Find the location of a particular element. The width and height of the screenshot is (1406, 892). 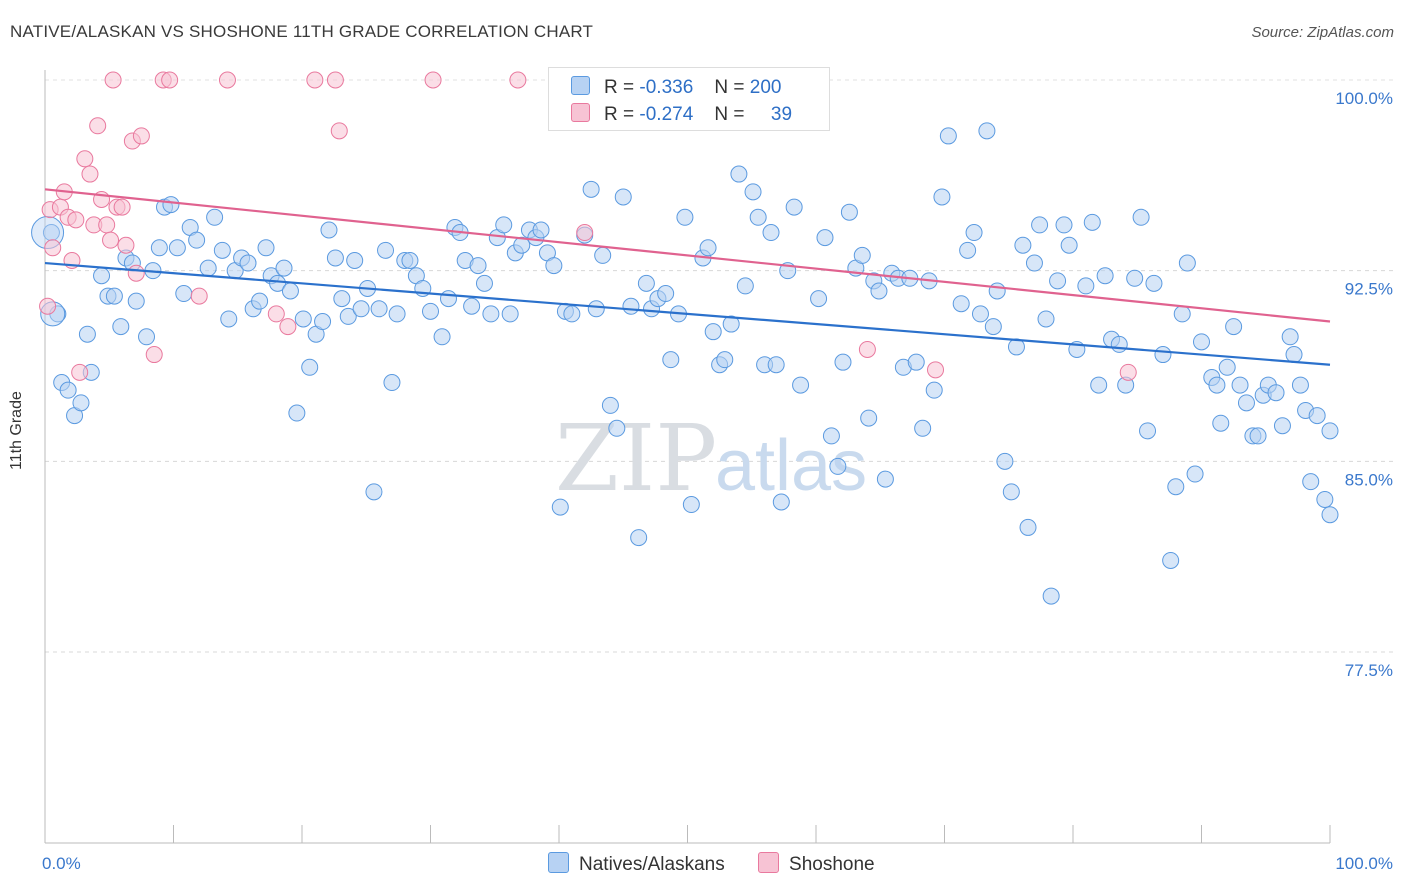

legend-r-label: R = is located at coordinates (619, 87).